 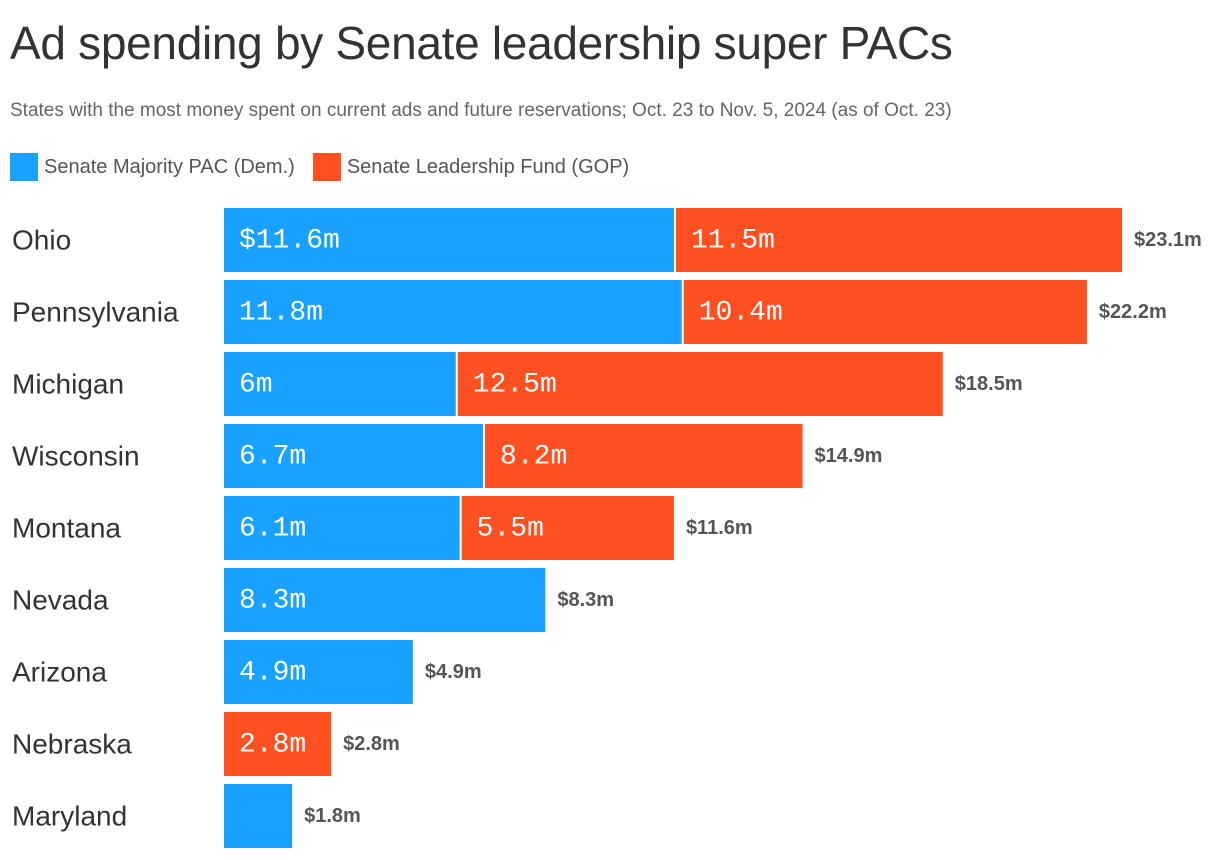 What do you see at coordinates (24, 167) in the screenshot?
I see `legend-swatch-dem` at bounding box center [24, 167].